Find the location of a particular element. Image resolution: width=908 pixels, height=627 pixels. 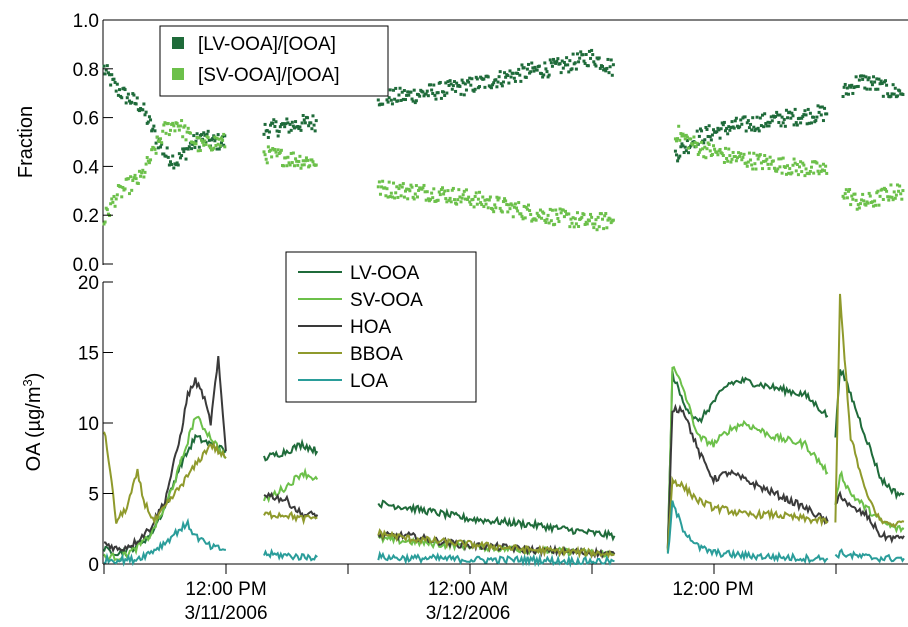

bottom-y-tick-label: 0 is located at coordinates (93, 565).